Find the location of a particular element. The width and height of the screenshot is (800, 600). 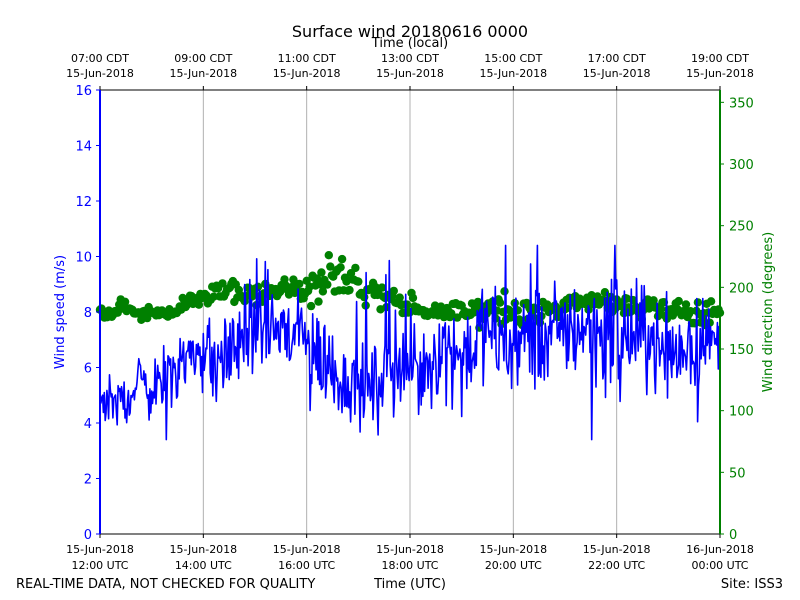

right-tick-label: 350 is located at coordinates (741, 103).